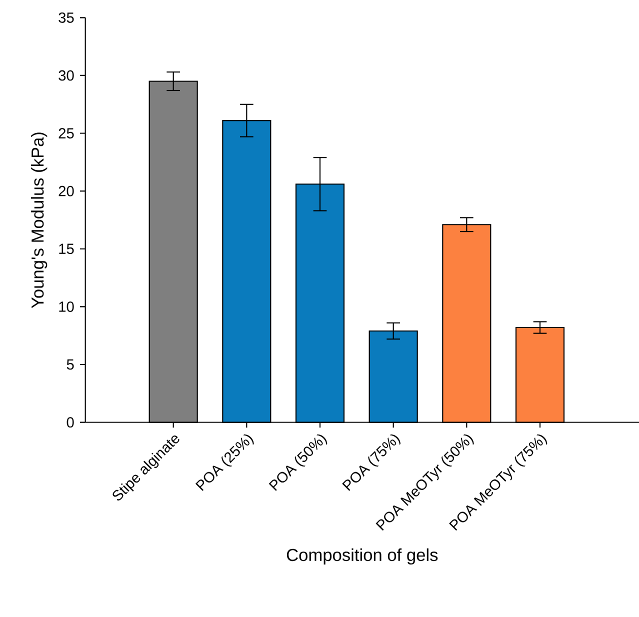 This screenshot has height=617, width=639. What do you see at coordinates (66, 307) in the screenshot?
I see `y-tick-label: 10` at bounding box center [66, 307].